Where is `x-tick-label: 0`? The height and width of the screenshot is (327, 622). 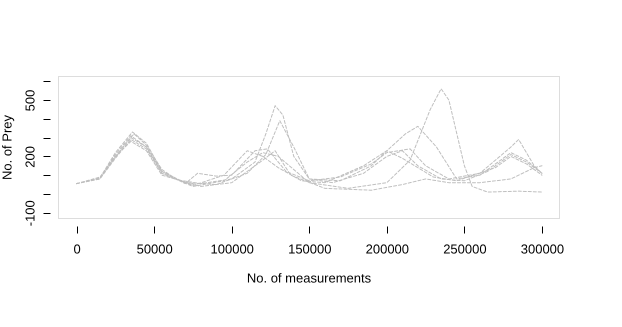 x-tick-label: 0 is located at coordinates (77, 249).